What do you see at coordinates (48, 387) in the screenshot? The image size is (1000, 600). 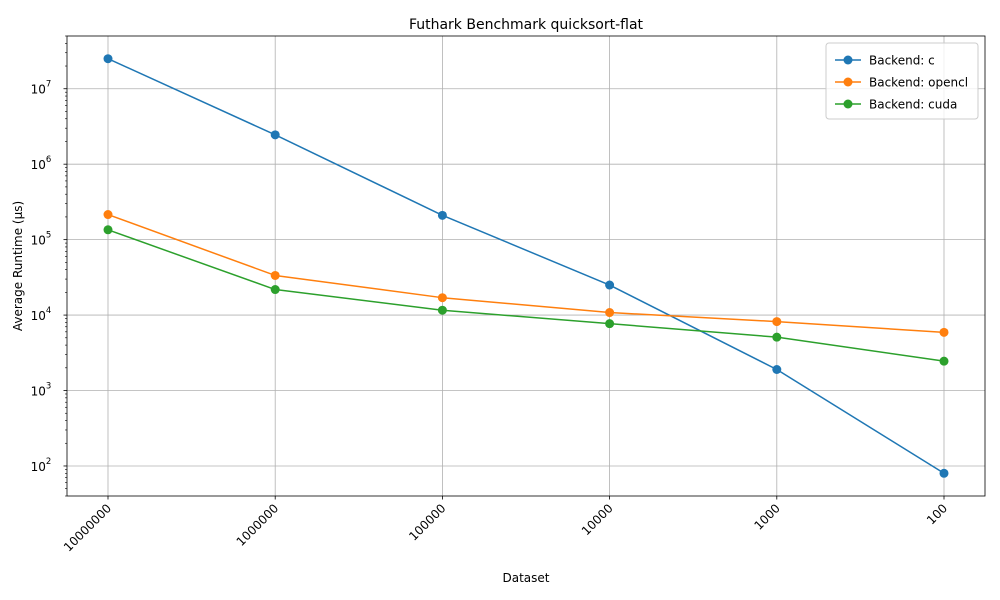 I see `y-tick-exponent: 3` at bounding box center [48, 387].